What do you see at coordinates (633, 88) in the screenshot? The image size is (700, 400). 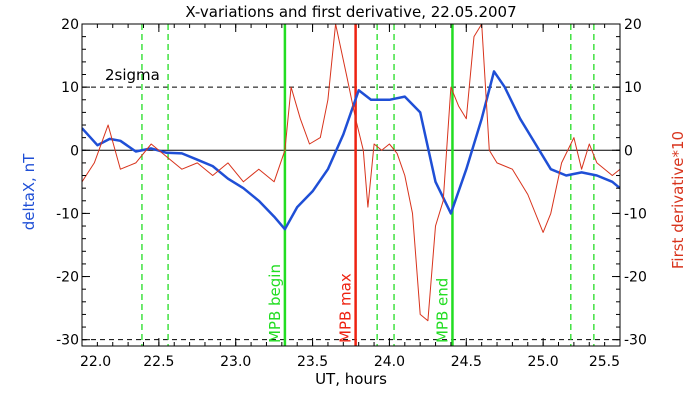 I see `y-tick-label-right-1: 10` at bounding box center [633, 88].